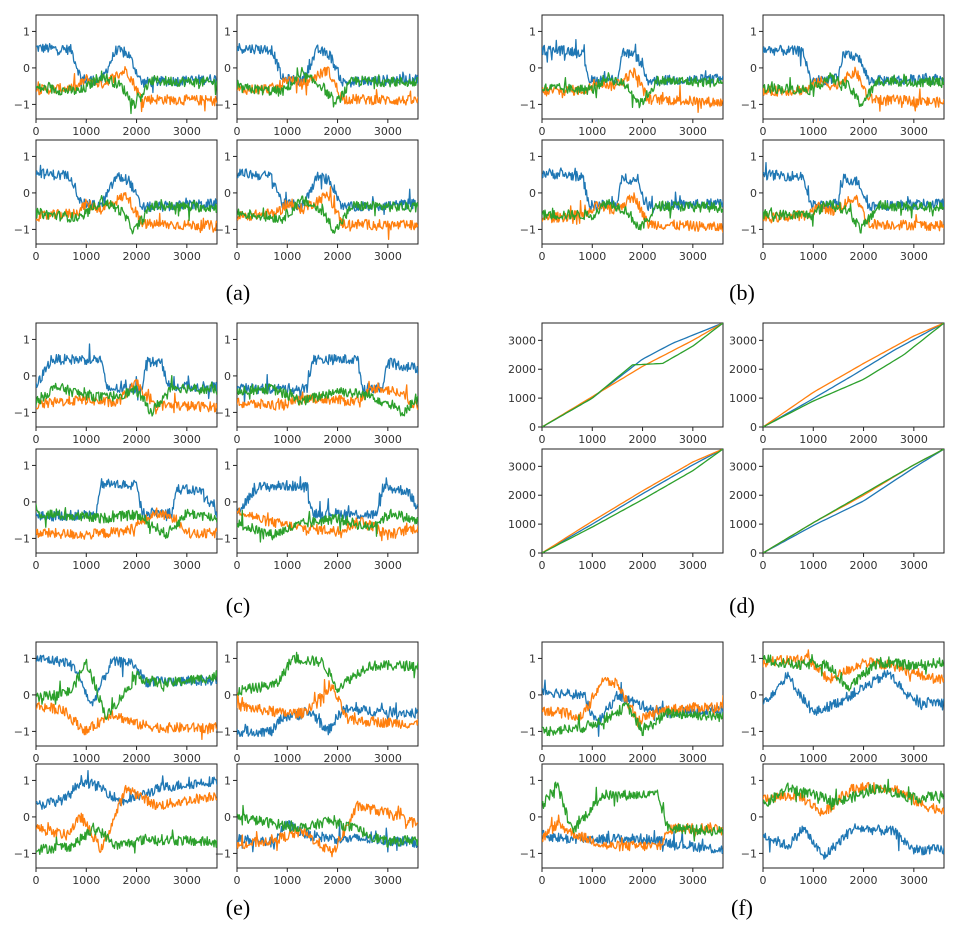 The image size is (976, 930). I want to click on panel-label: (e), so click(238, 907).